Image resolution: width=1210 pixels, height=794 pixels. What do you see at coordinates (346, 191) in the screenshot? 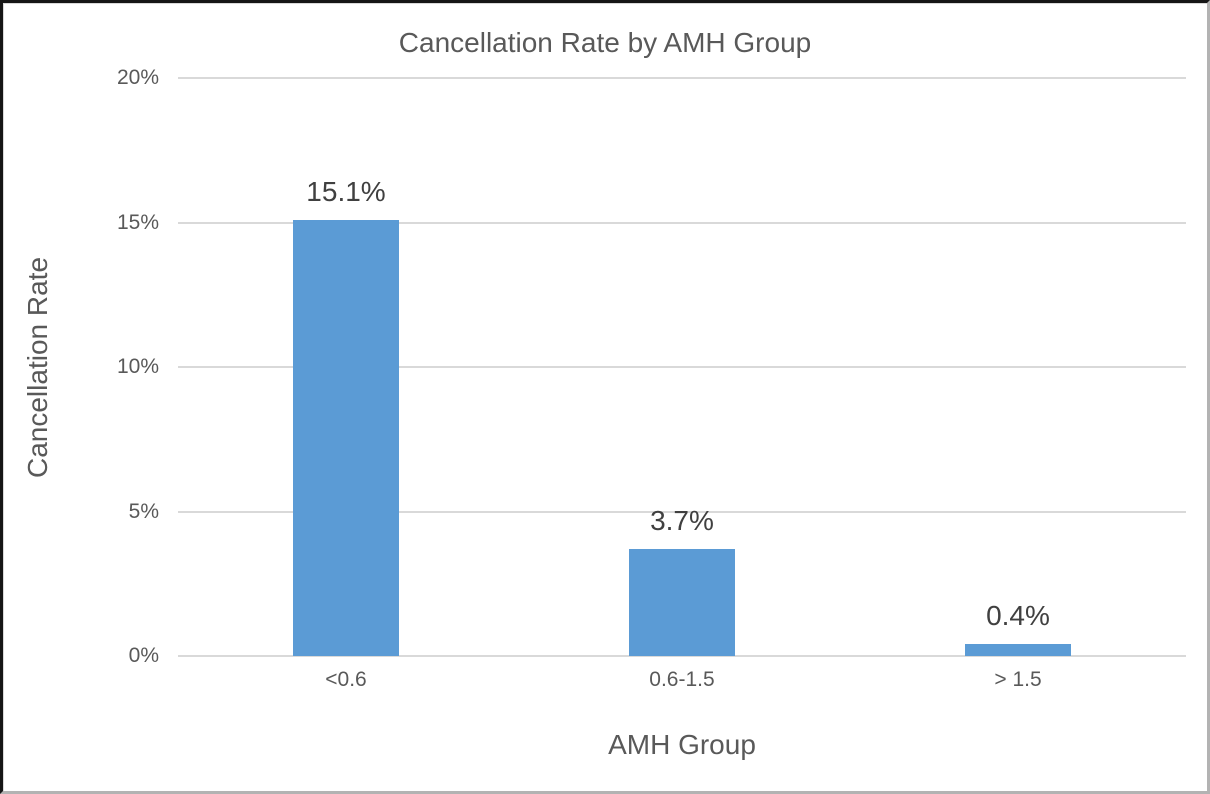
I see `bar-data-label: 15.1%` at bounding box center [346, 191].